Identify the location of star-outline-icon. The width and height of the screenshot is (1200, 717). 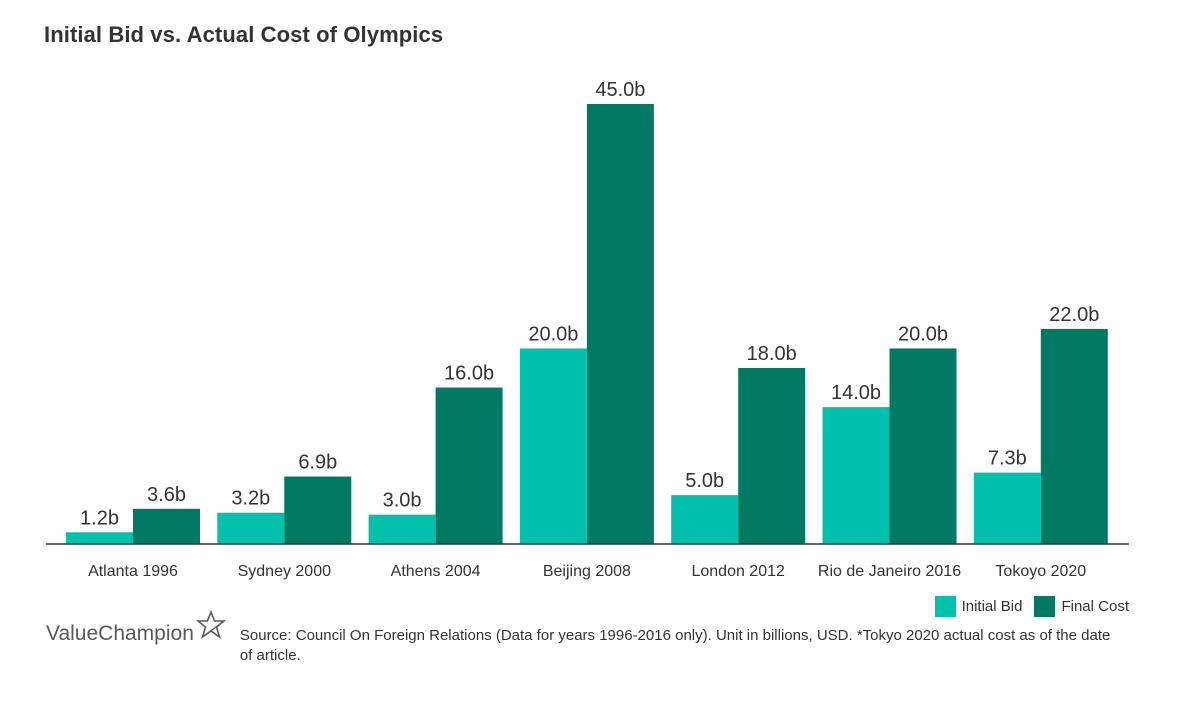
(211, 627).